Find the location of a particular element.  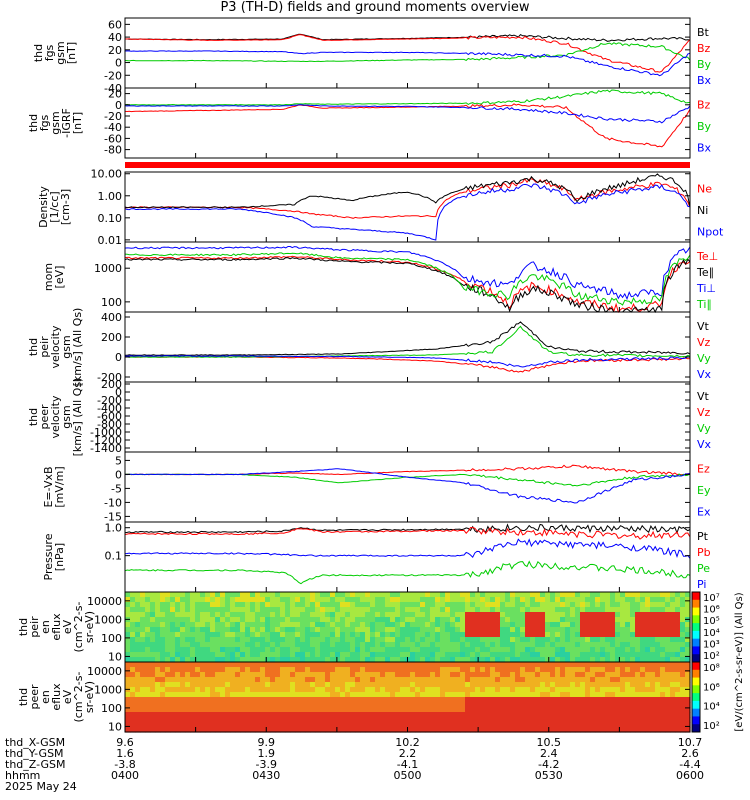

efield-ytick-label: -15 is located at coordinates (113, 516).